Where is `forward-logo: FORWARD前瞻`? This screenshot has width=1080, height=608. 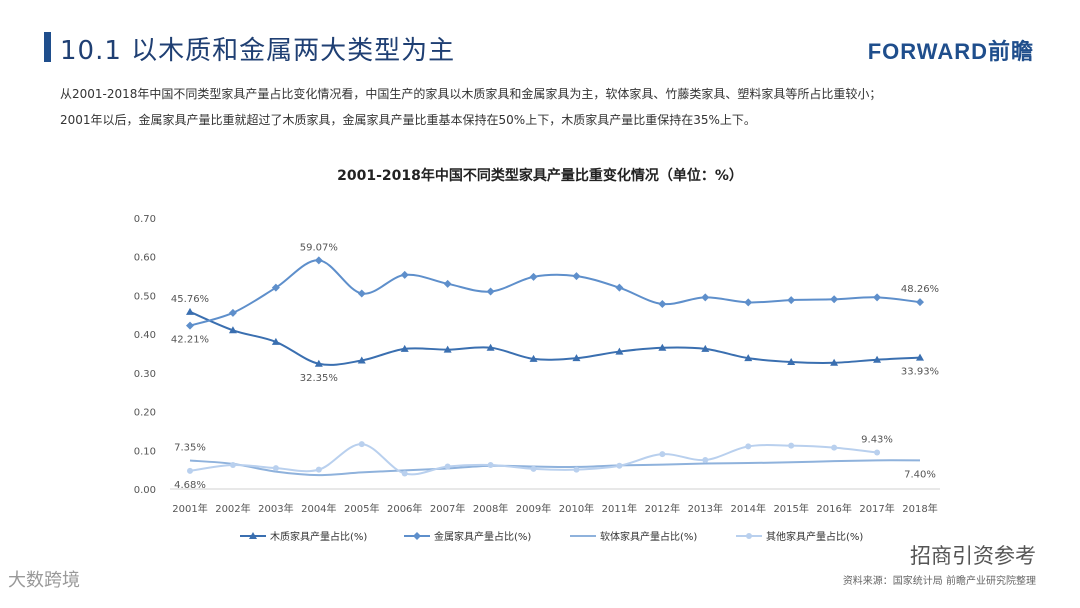 forward-logo: FORWARD前瞻 is located at coordinates (950, 51).